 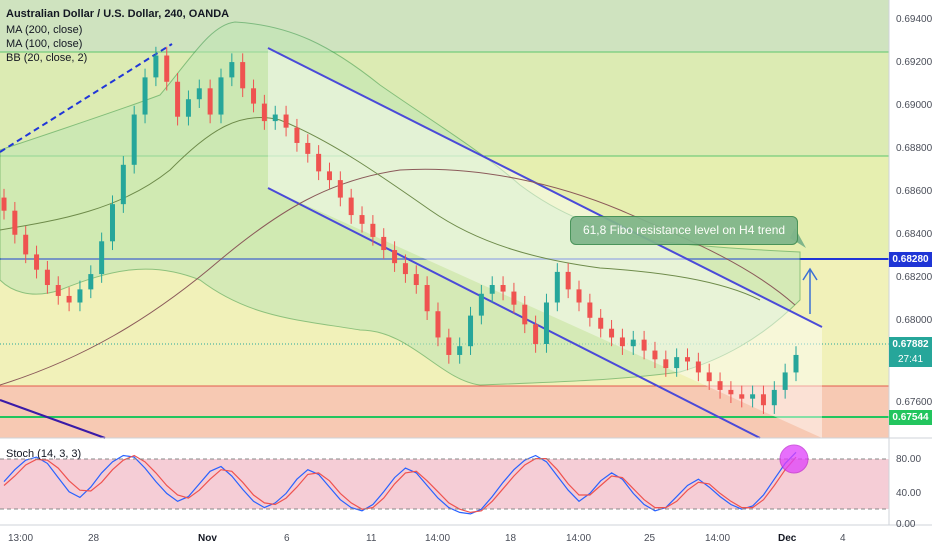 I want to click on stoch-tick: 40.00, so click(x=909, y=493).